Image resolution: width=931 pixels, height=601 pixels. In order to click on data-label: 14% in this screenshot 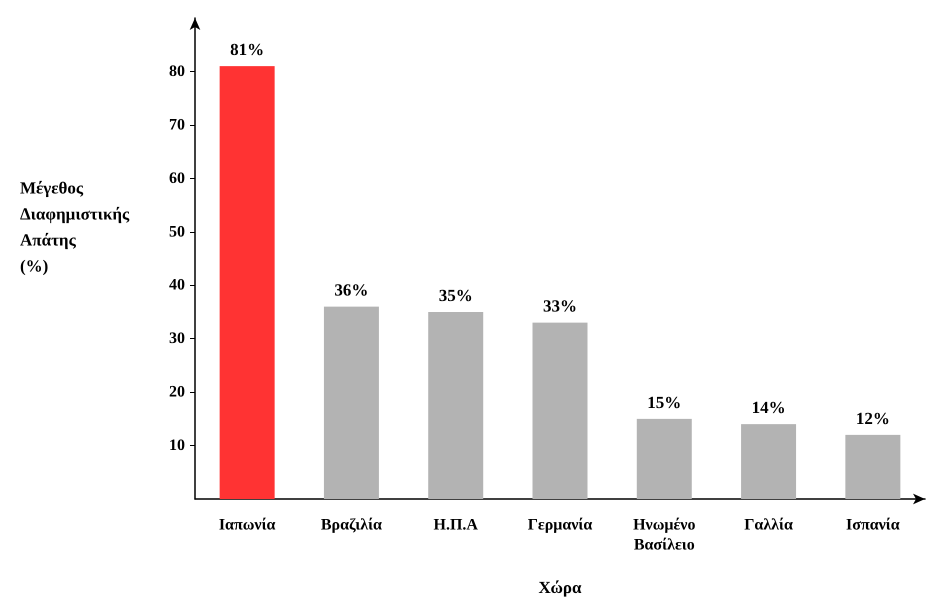, I will do `click(769, 408)`.